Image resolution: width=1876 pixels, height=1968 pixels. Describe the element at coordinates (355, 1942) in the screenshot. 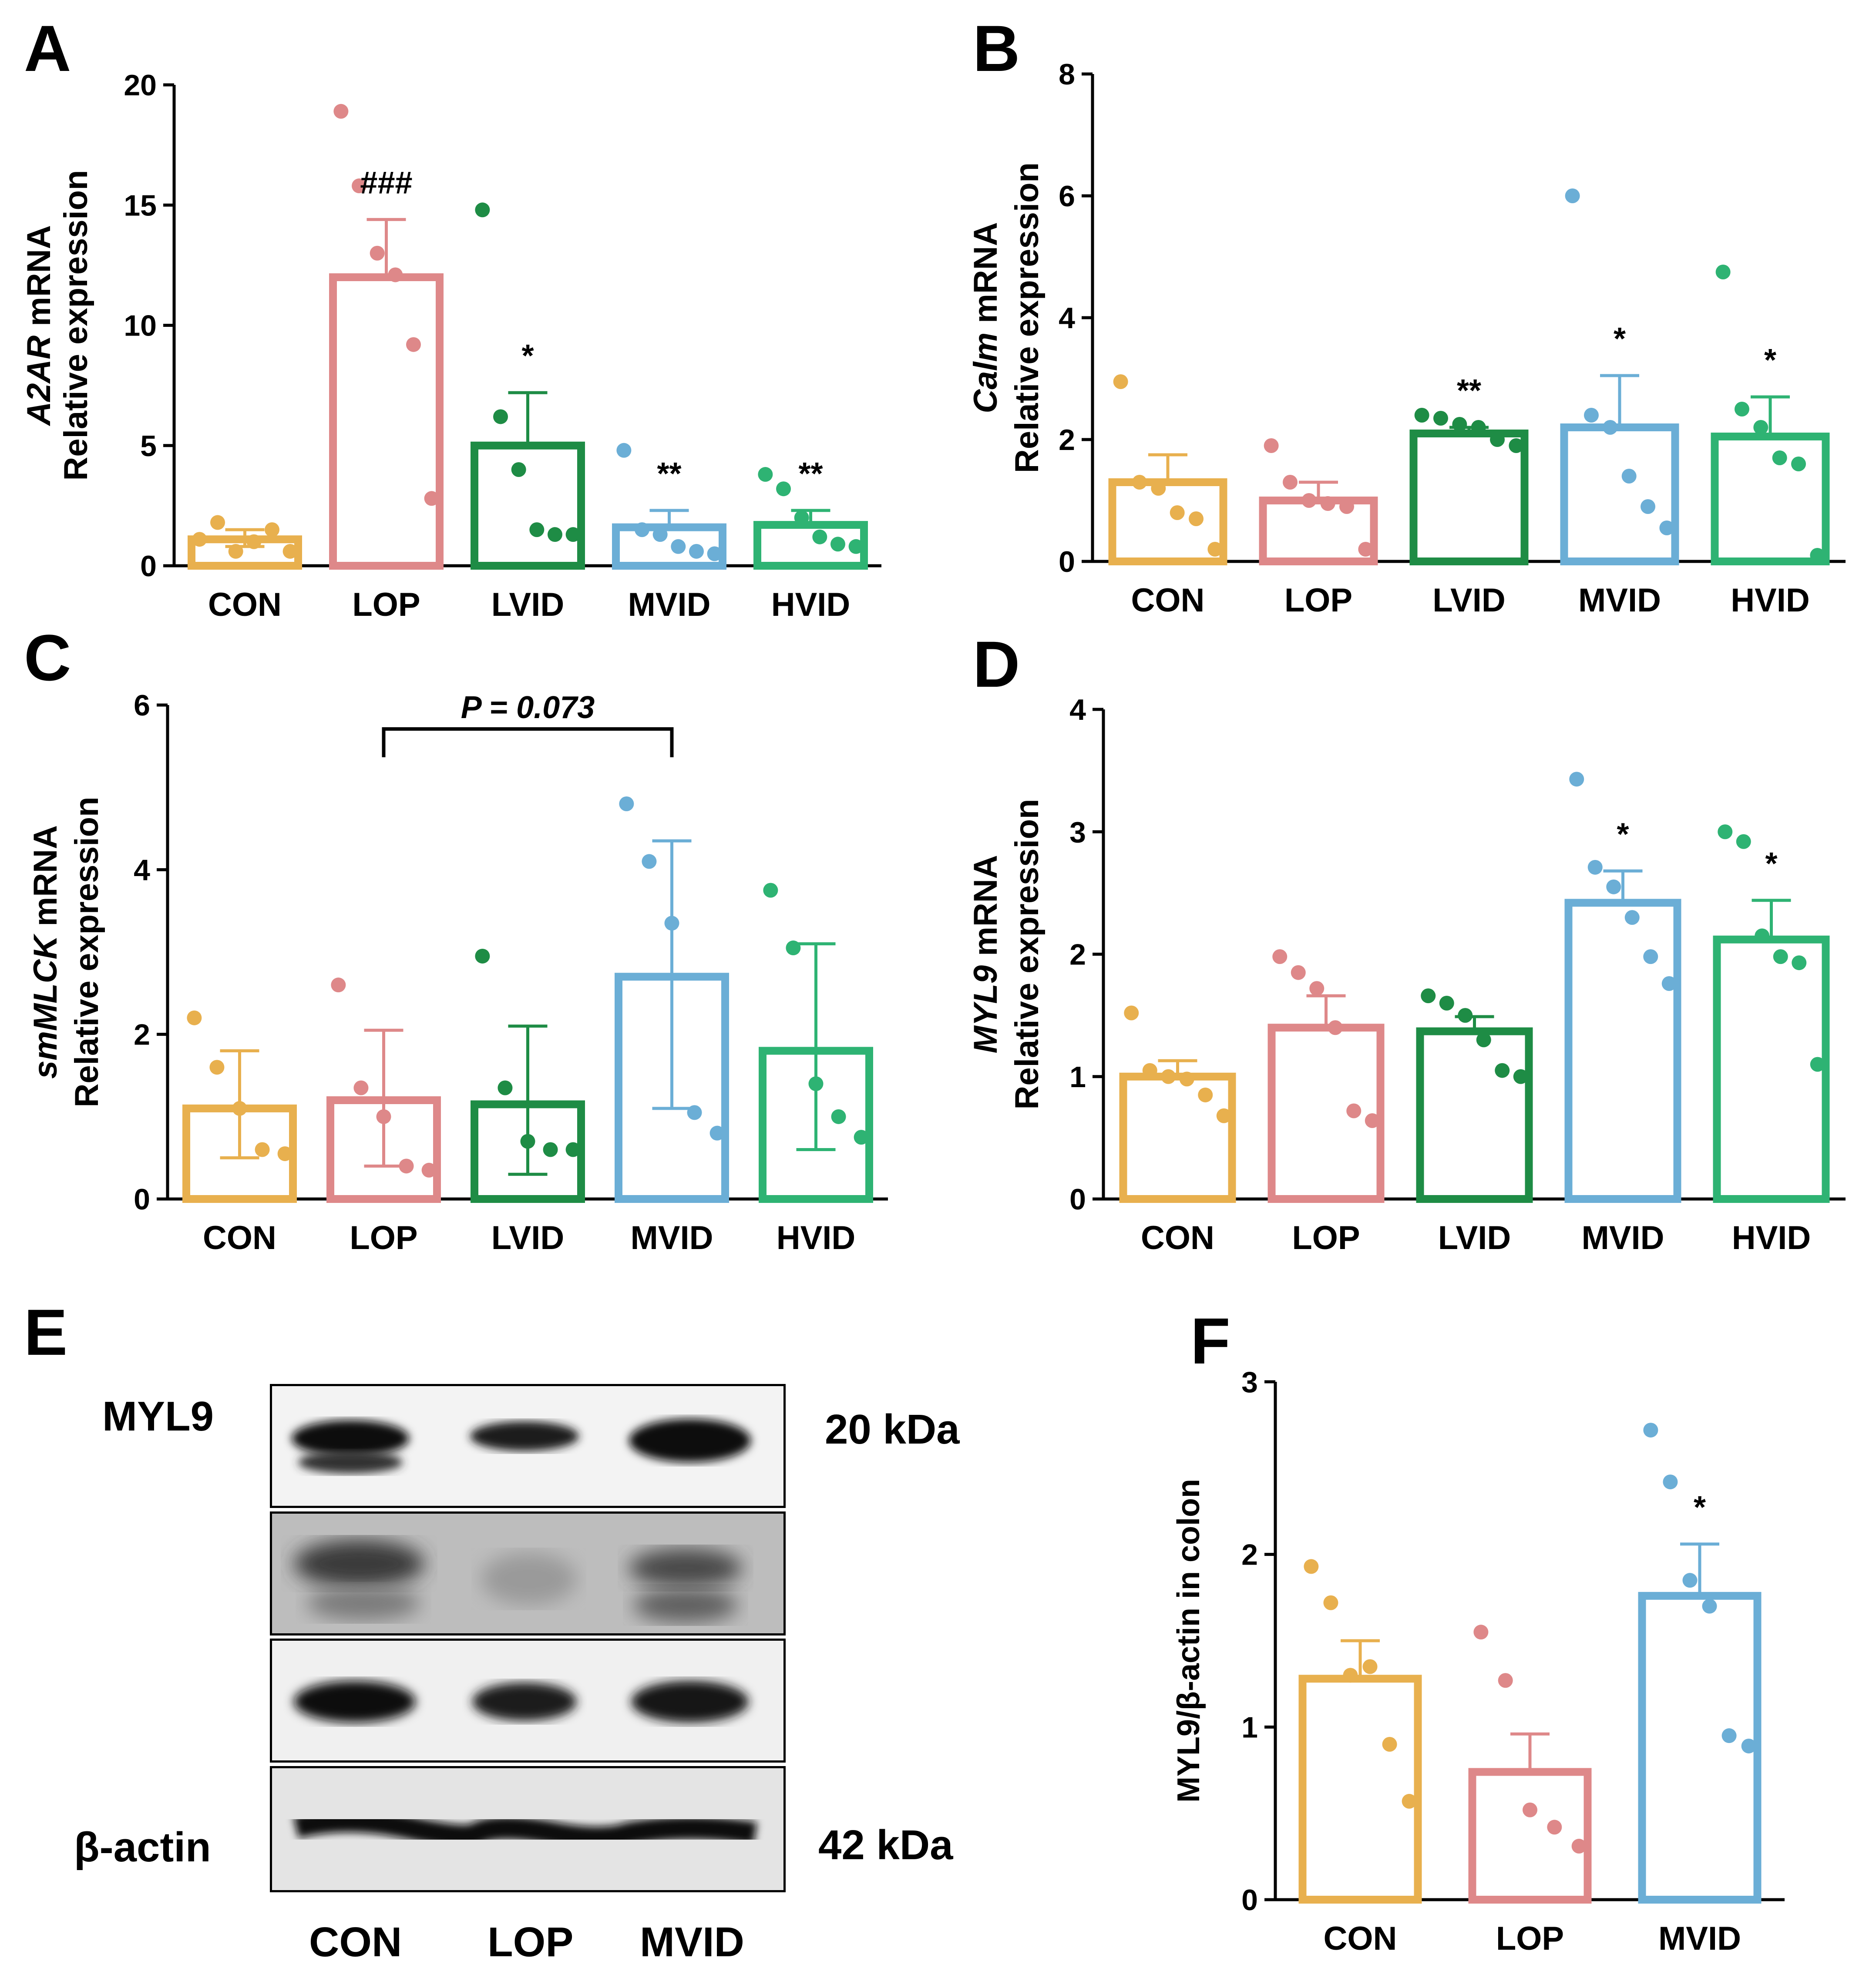

I see `blot-lane-label: CON` at that location.